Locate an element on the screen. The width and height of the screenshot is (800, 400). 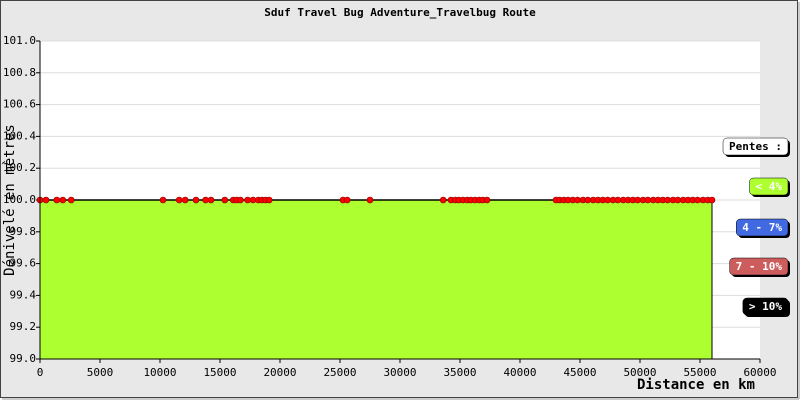
y-axis-label: Dénivelé en mètres is located at coordinates (10, 200).